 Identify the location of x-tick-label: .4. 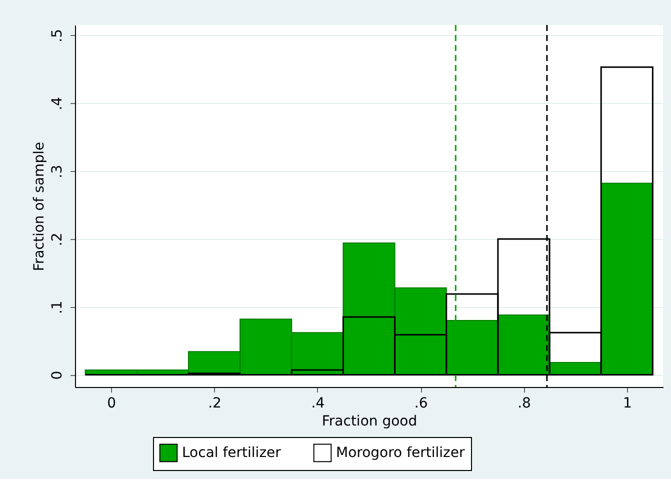
(318, 404).